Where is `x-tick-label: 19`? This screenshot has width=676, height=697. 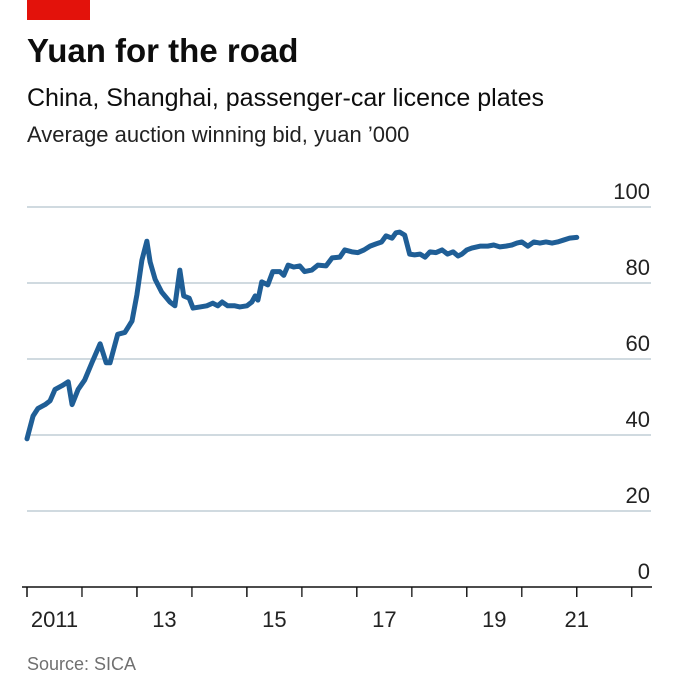
x-tick-label: 19 is located at coordinates (494, 619).